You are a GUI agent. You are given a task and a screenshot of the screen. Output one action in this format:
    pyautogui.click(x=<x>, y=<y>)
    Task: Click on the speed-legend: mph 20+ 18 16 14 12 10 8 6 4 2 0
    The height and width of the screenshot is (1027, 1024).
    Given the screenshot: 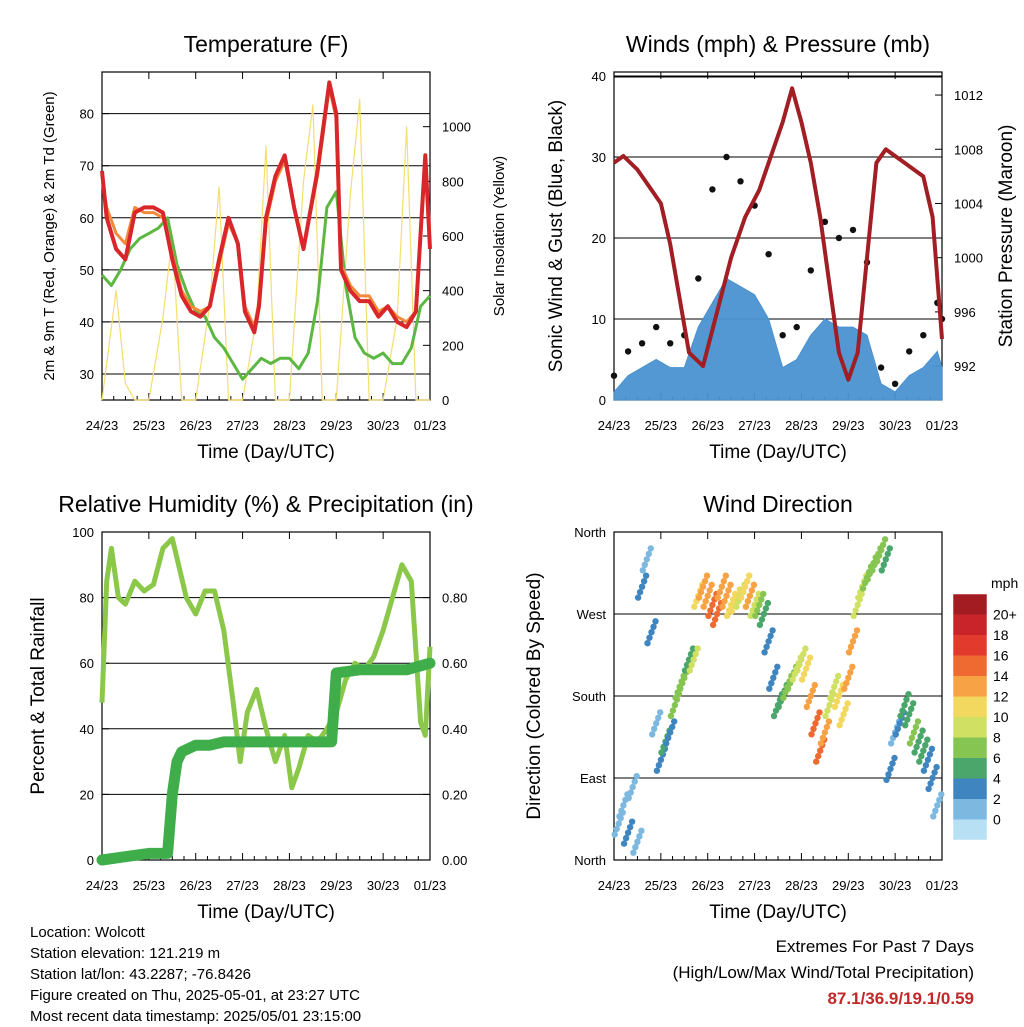 What is the action you would take?
    pyautogui.click(x=985, y=708)
    